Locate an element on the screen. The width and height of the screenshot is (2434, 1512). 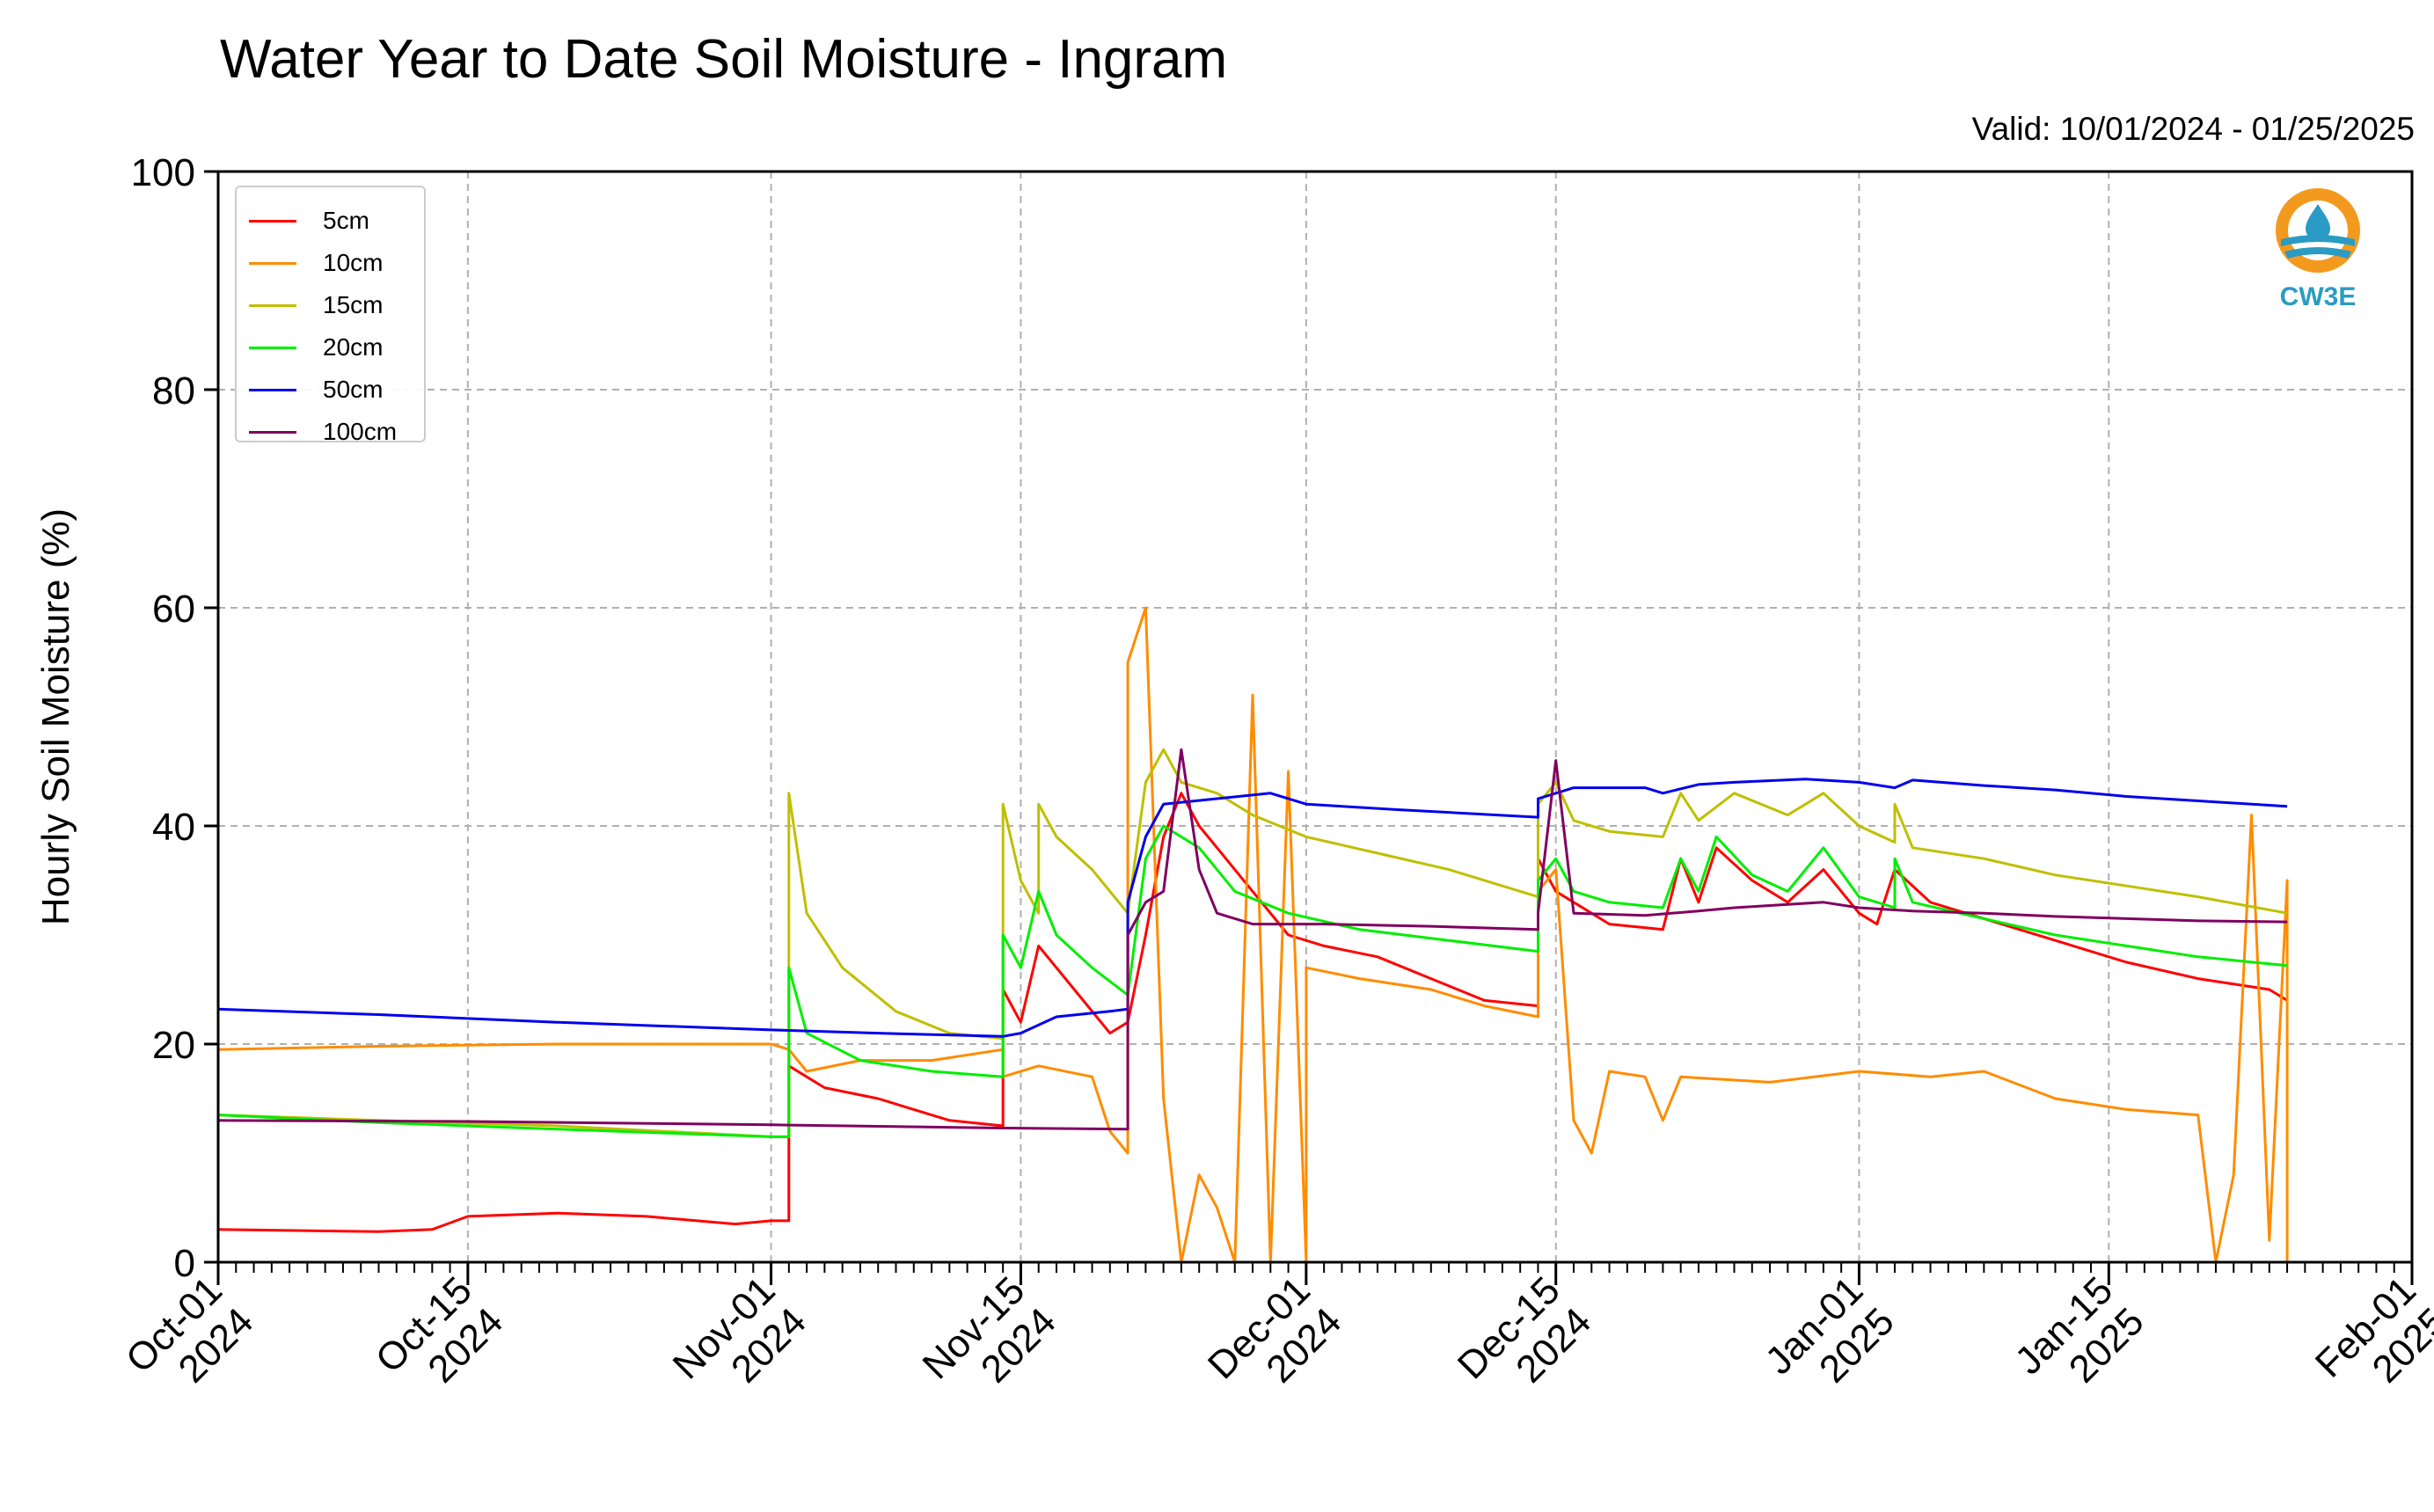
y-axis-label: Hourly Soil Moisture (%) is located at coordinates (55, 716).